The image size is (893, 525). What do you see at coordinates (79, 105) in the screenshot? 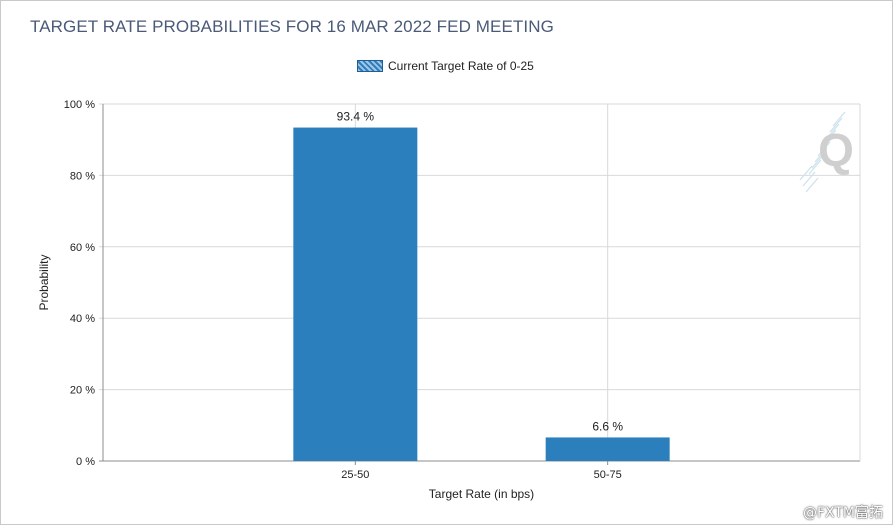
I see `y-tick-label: 100 %` at bounding box center [79, 105].